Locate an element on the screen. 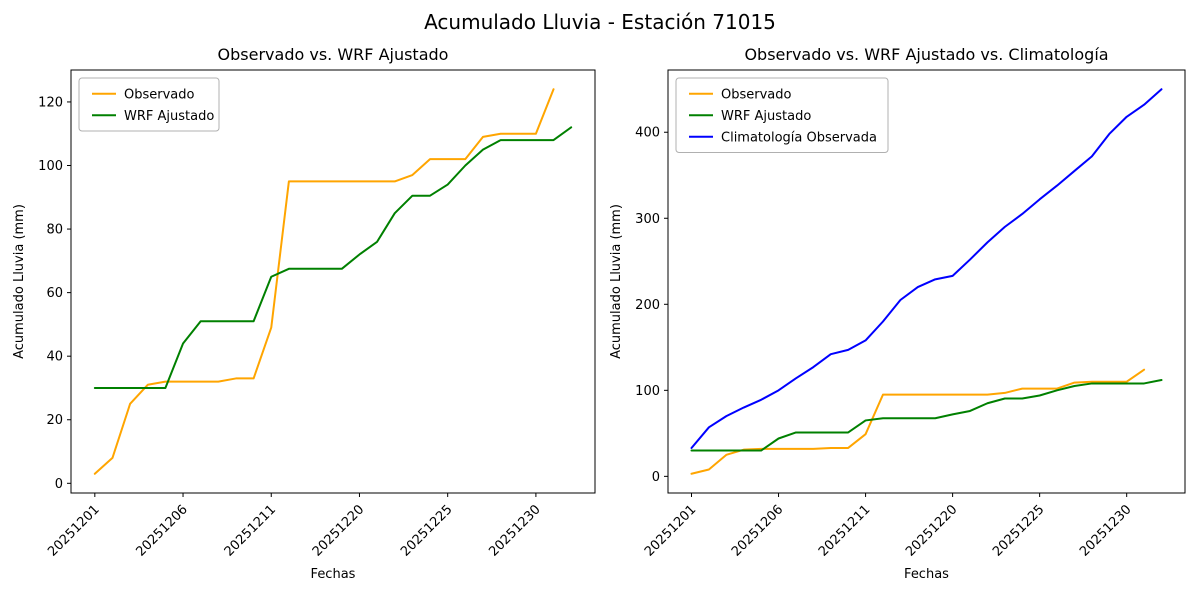 Image resolution: width=1200 pixels, height=600 pixels. chart-title: Observado vs. WRF Ajustado is located at coordinates (333, 54).